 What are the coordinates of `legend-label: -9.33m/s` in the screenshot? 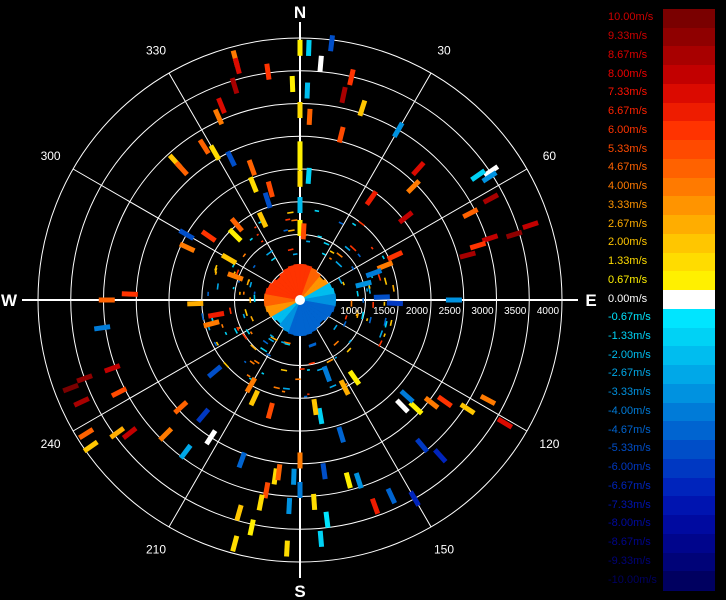 It's located at (629, 560).